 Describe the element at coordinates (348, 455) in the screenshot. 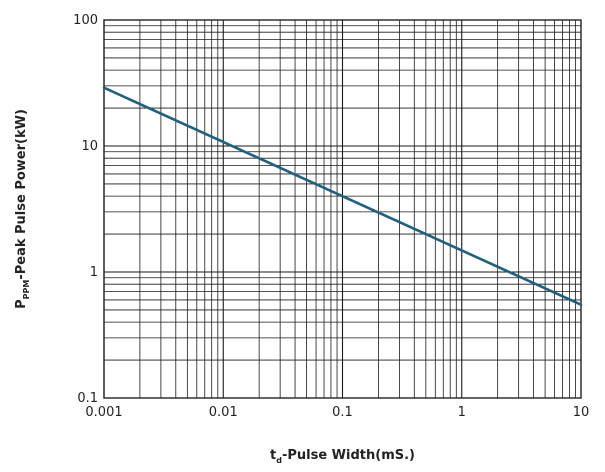

I see `x-axis-label-rest: -Pulse Width(mS.)` at that location.